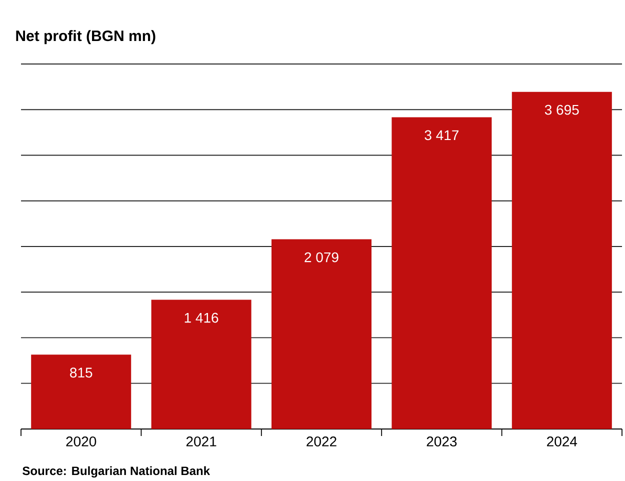  Describe the element at coordinates (321, 441) in the screenshot. I see `x-tick-label: 2022` at that location.